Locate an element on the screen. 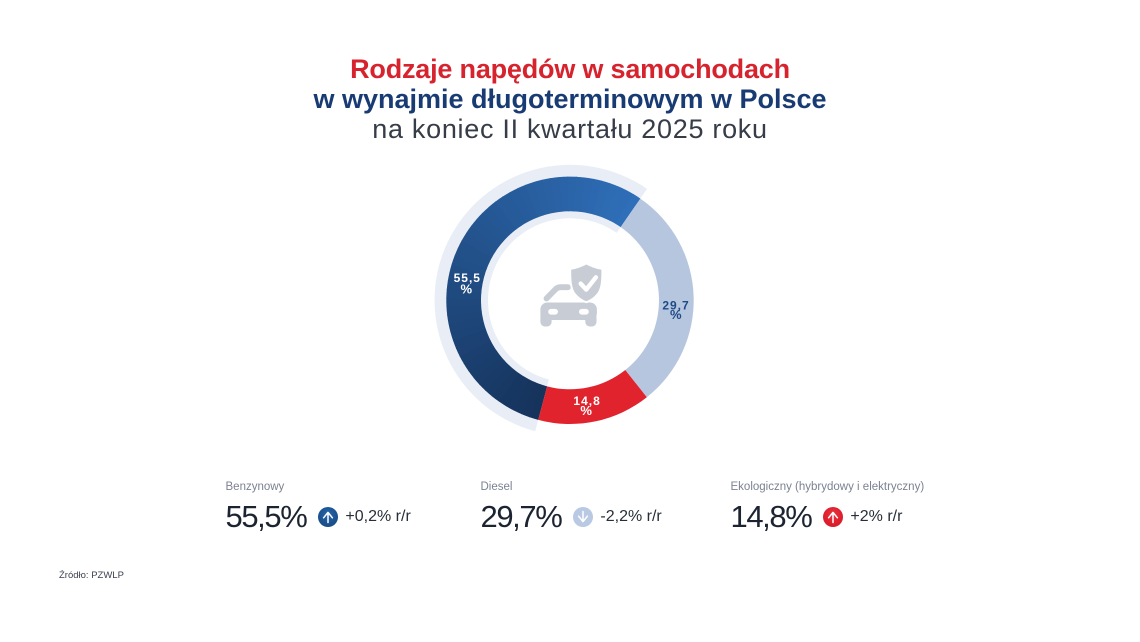 This screenshot has width=1140, height=642. svg-text: 29,7 is located at coordinates (675, 305).